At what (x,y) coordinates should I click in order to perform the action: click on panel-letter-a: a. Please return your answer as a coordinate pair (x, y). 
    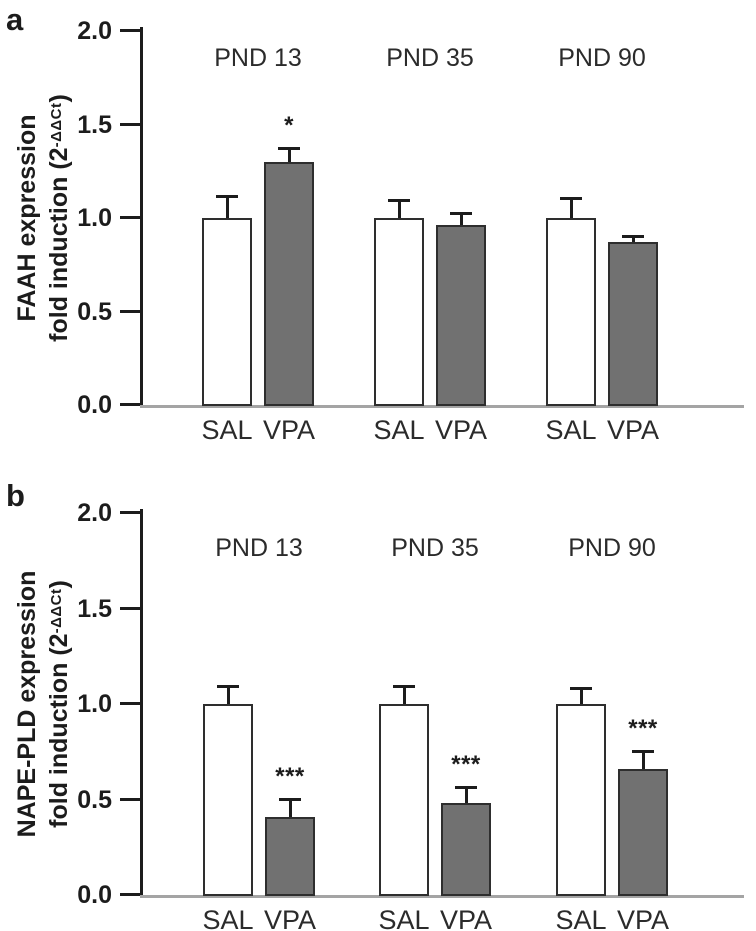
    Looking at the image, I should click on (15, 19).